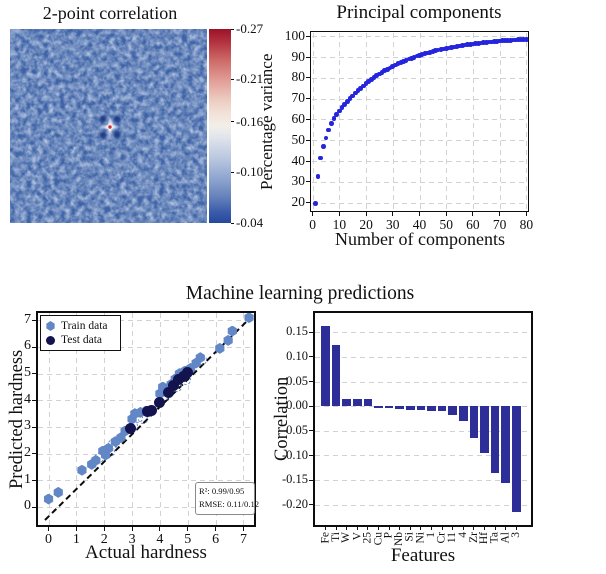 The image size is (606, 574). I want to click on colorbar-tick-label: -0.10, so click(250, 172).